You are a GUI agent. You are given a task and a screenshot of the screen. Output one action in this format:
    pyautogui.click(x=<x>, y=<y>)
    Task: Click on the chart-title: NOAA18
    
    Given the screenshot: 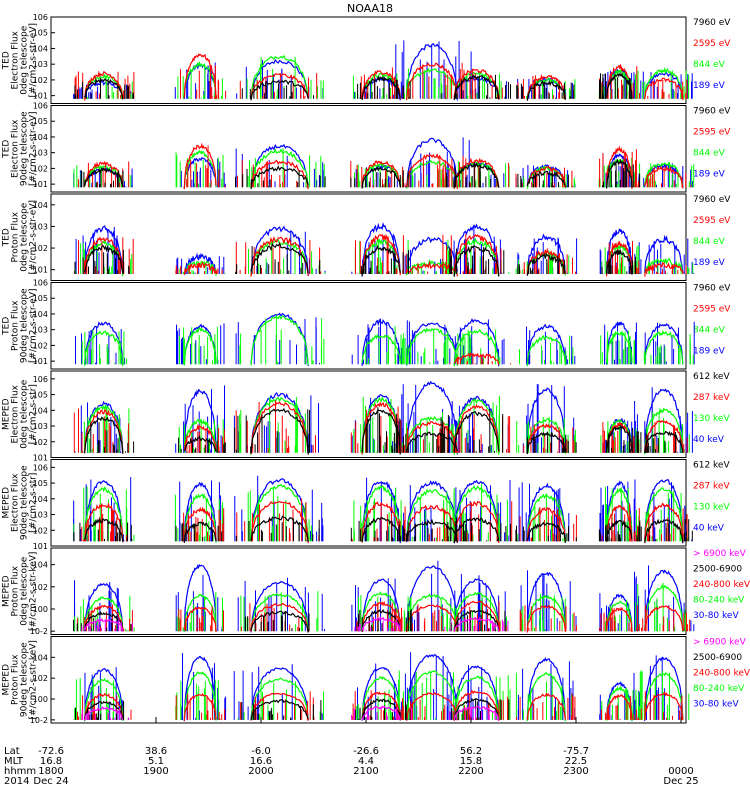 What is the action you would take?
    pyautogui.click(x=370, y=8)
    